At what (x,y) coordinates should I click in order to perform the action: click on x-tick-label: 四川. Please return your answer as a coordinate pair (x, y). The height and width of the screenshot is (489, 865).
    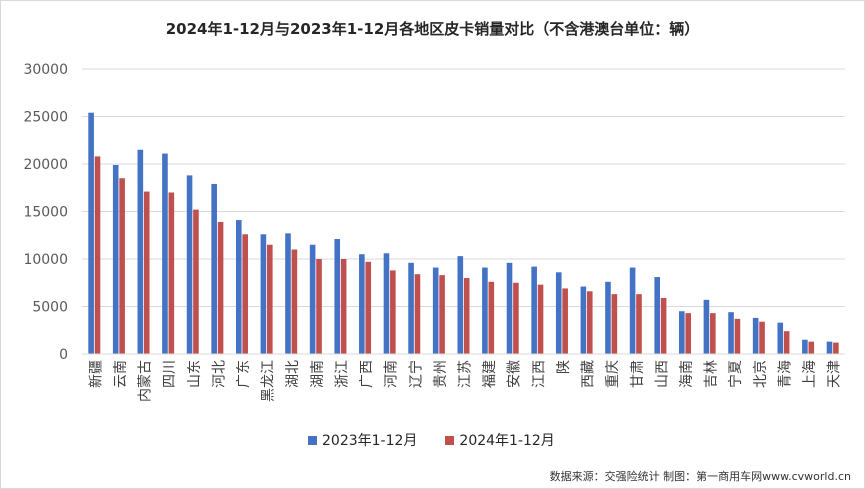
    Looking at the image, I should click on (170, 374).